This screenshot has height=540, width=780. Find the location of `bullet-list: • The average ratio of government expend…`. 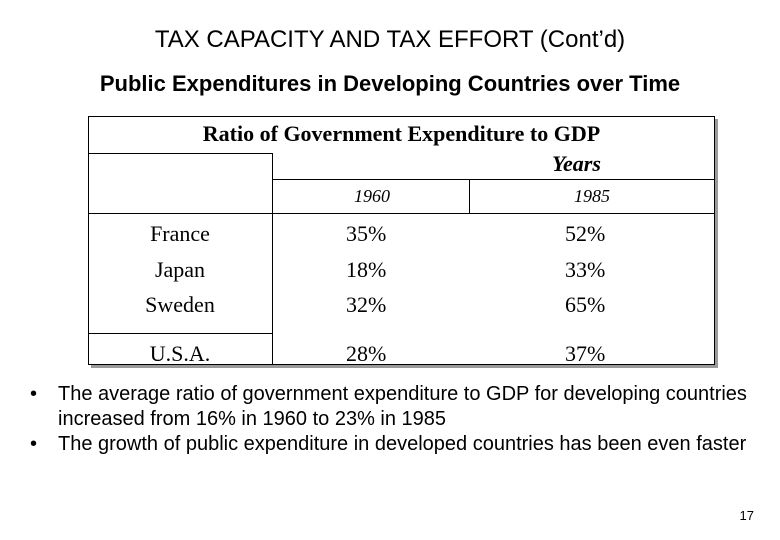

bullet-list: • The average ratio of government expend… is located at coordinates (398, 419).